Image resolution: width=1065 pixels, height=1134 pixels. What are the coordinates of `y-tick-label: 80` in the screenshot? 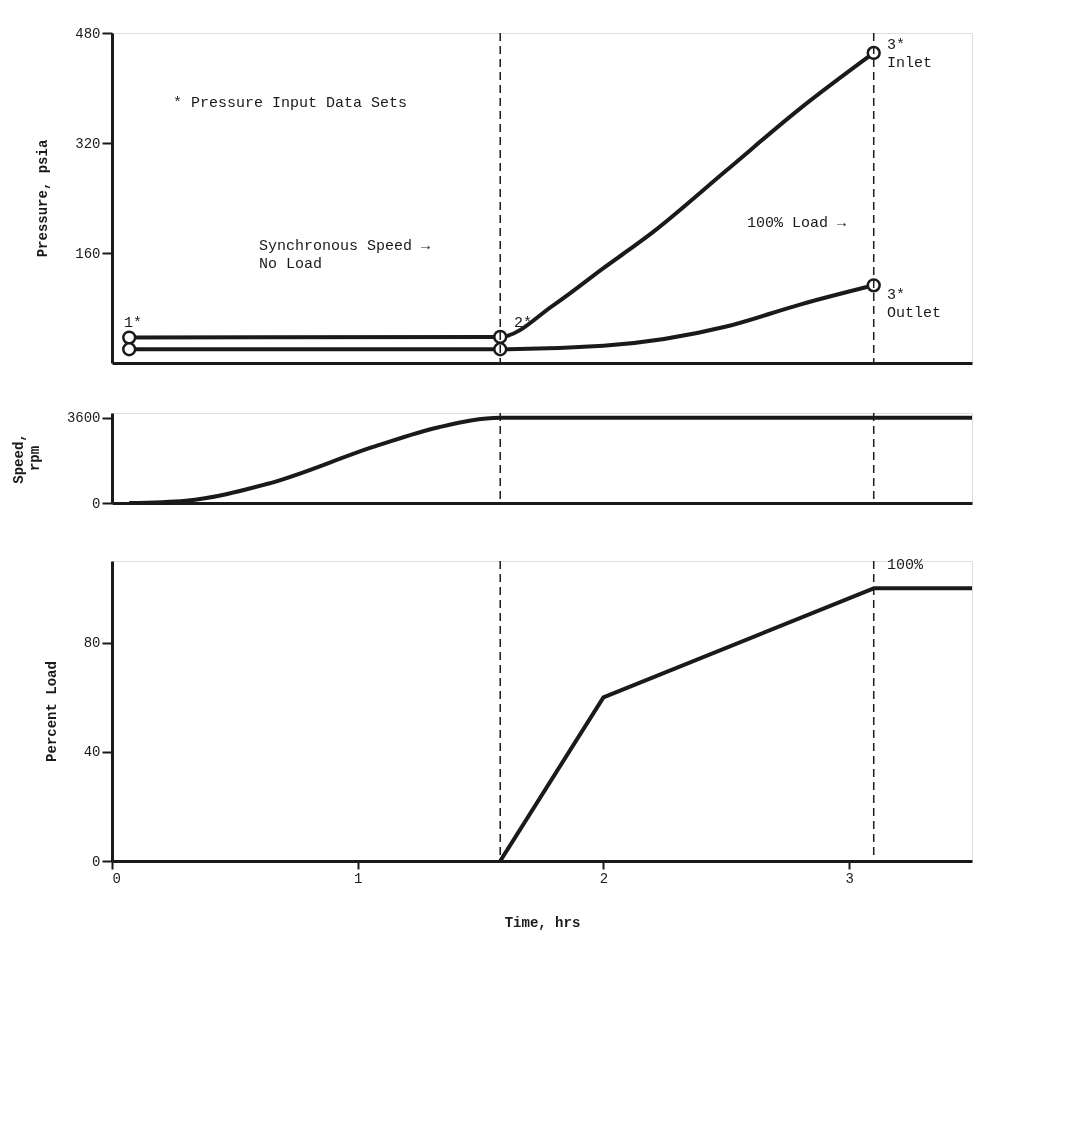 It's located at (92, 643).